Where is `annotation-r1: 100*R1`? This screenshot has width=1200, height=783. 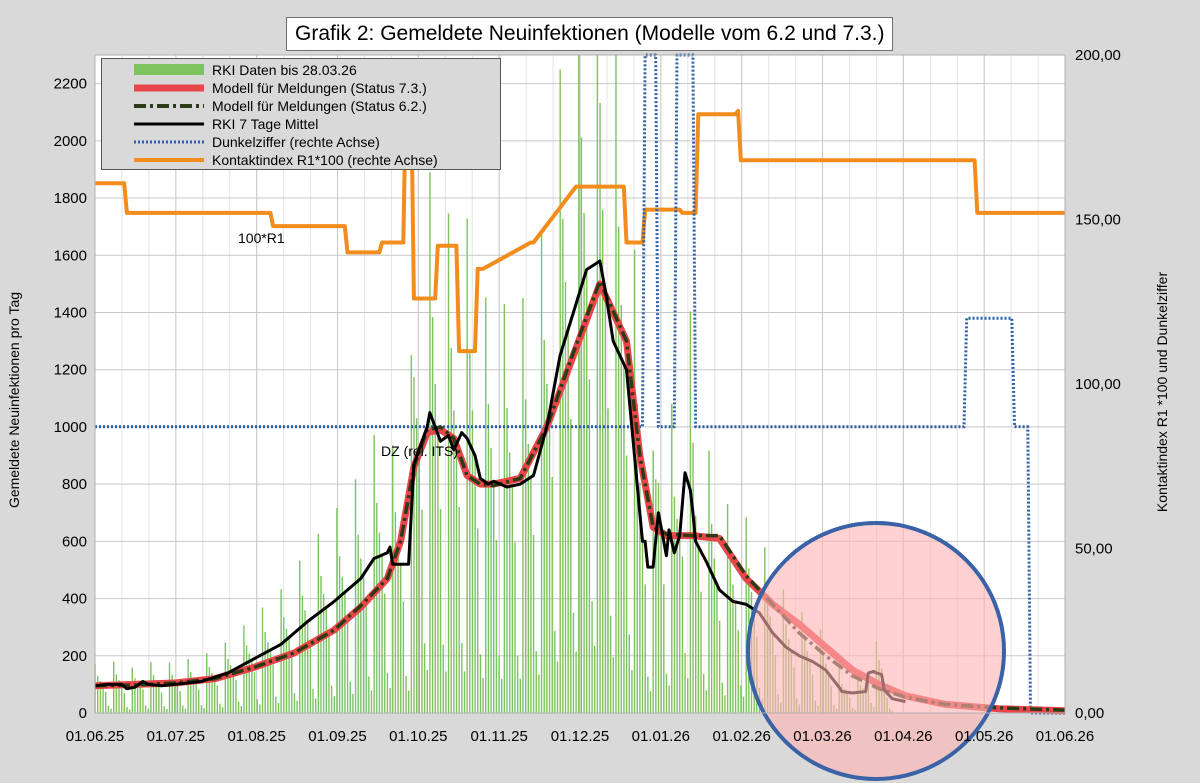
annotation-r1: 100*R1 is located at coordinates (261, 238).